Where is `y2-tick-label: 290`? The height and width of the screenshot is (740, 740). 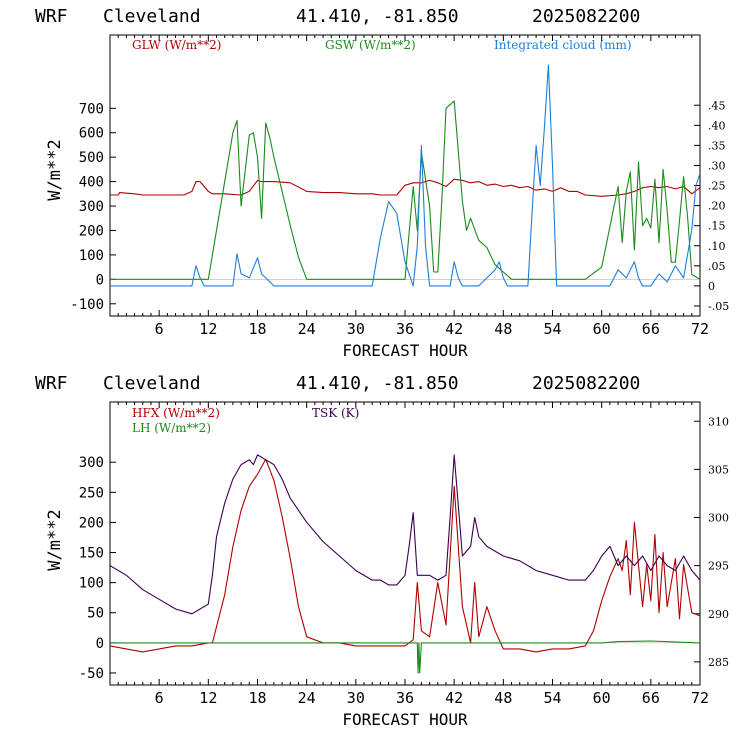 y2-tick-label: 290 is located at coordinates (718, 614).